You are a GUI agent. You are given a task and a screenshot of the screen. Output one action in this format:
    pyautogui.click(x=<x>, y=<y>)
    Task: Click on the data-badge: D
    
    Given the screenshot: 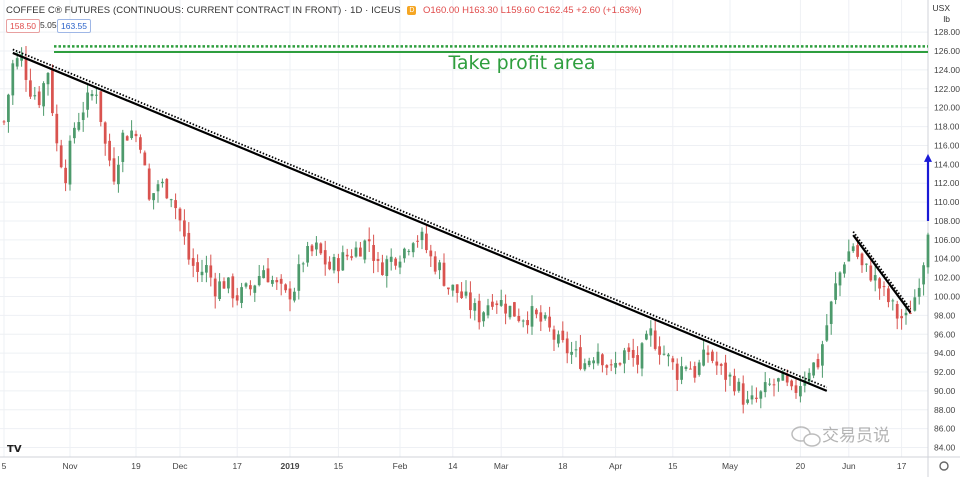 What is the action you would take?
    pyautogui.click(x=412, y=10)
    